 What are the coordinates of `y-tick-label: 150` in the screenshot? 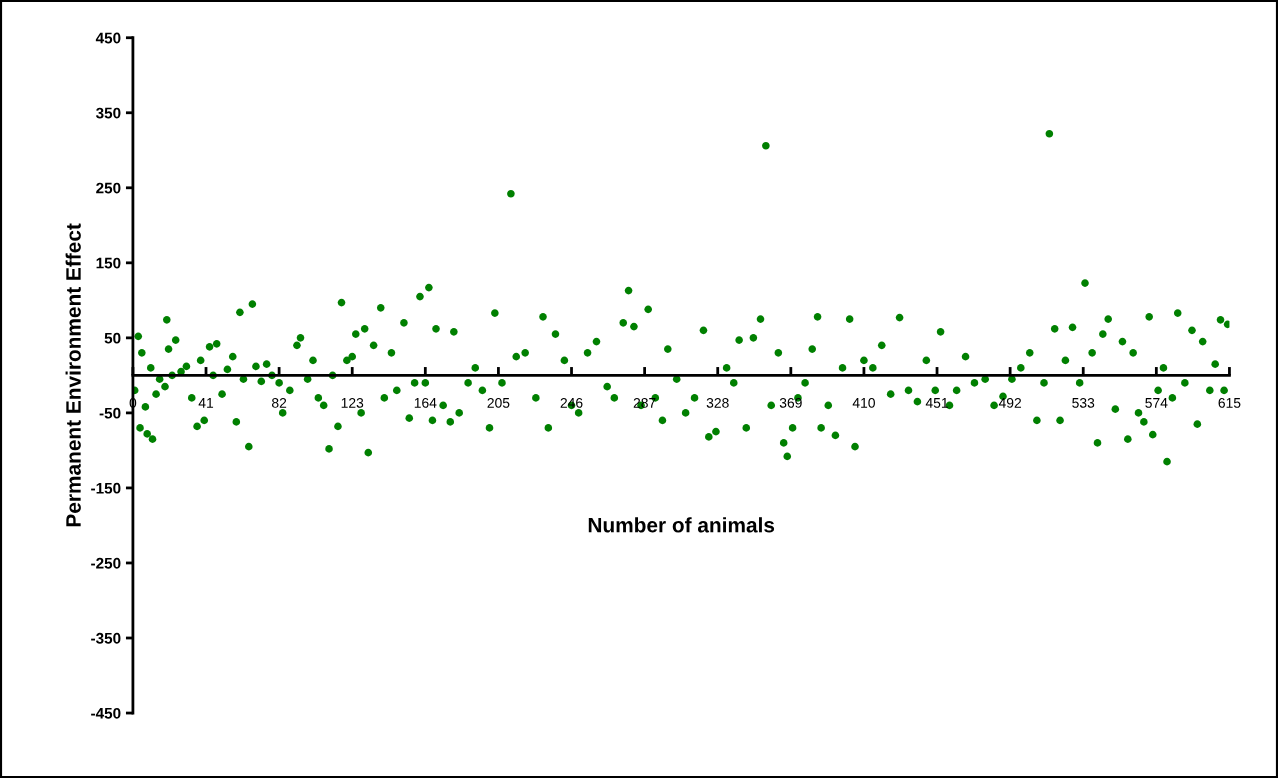 It's located at (108, 263).